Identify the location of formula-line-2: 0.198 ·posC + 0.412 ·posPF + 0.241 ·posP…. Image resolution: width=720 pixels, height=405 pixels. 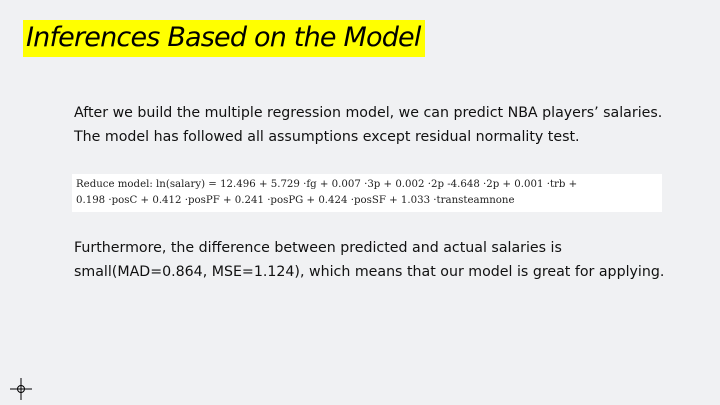
(295, 200).